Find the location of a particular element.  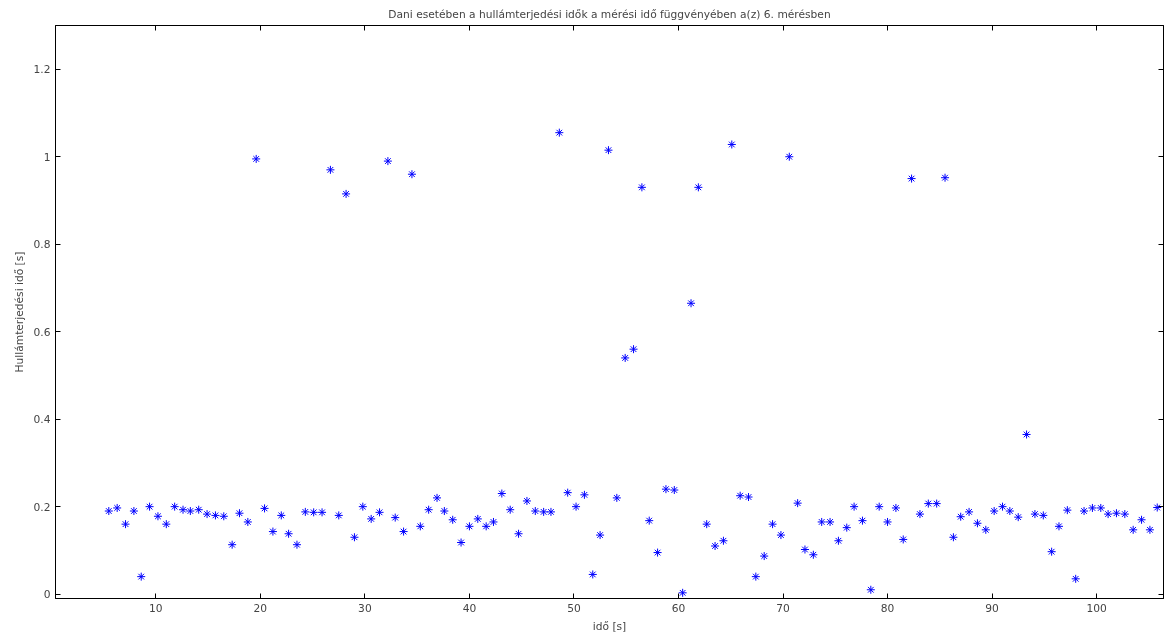

x-tick-label: 40 is located at coordinates (469, 608).